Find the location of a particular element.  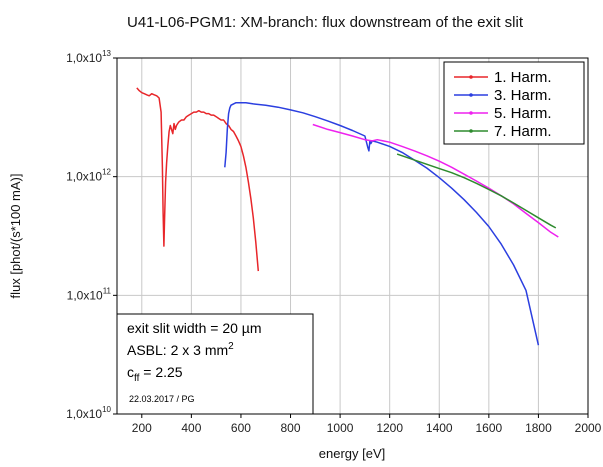

y-tick-label: 1,0x10¹¹ is located at coordinates (89, 294).